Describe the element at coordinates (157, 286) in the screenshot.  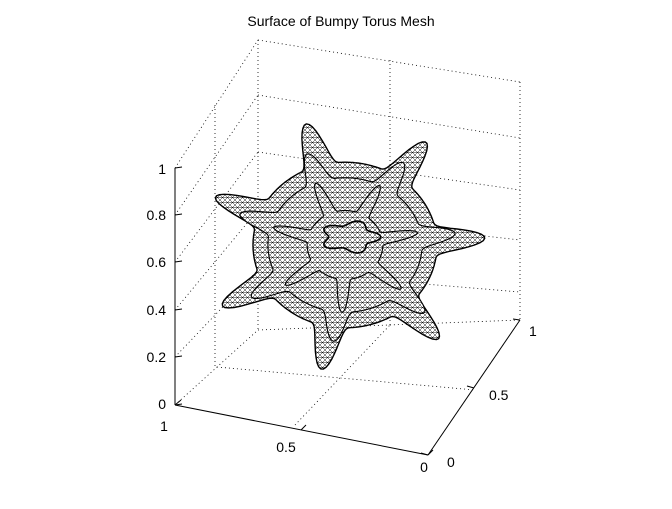
I see `z-axis: 0 0.2 0.4 0.6 0.8 1` at that location.